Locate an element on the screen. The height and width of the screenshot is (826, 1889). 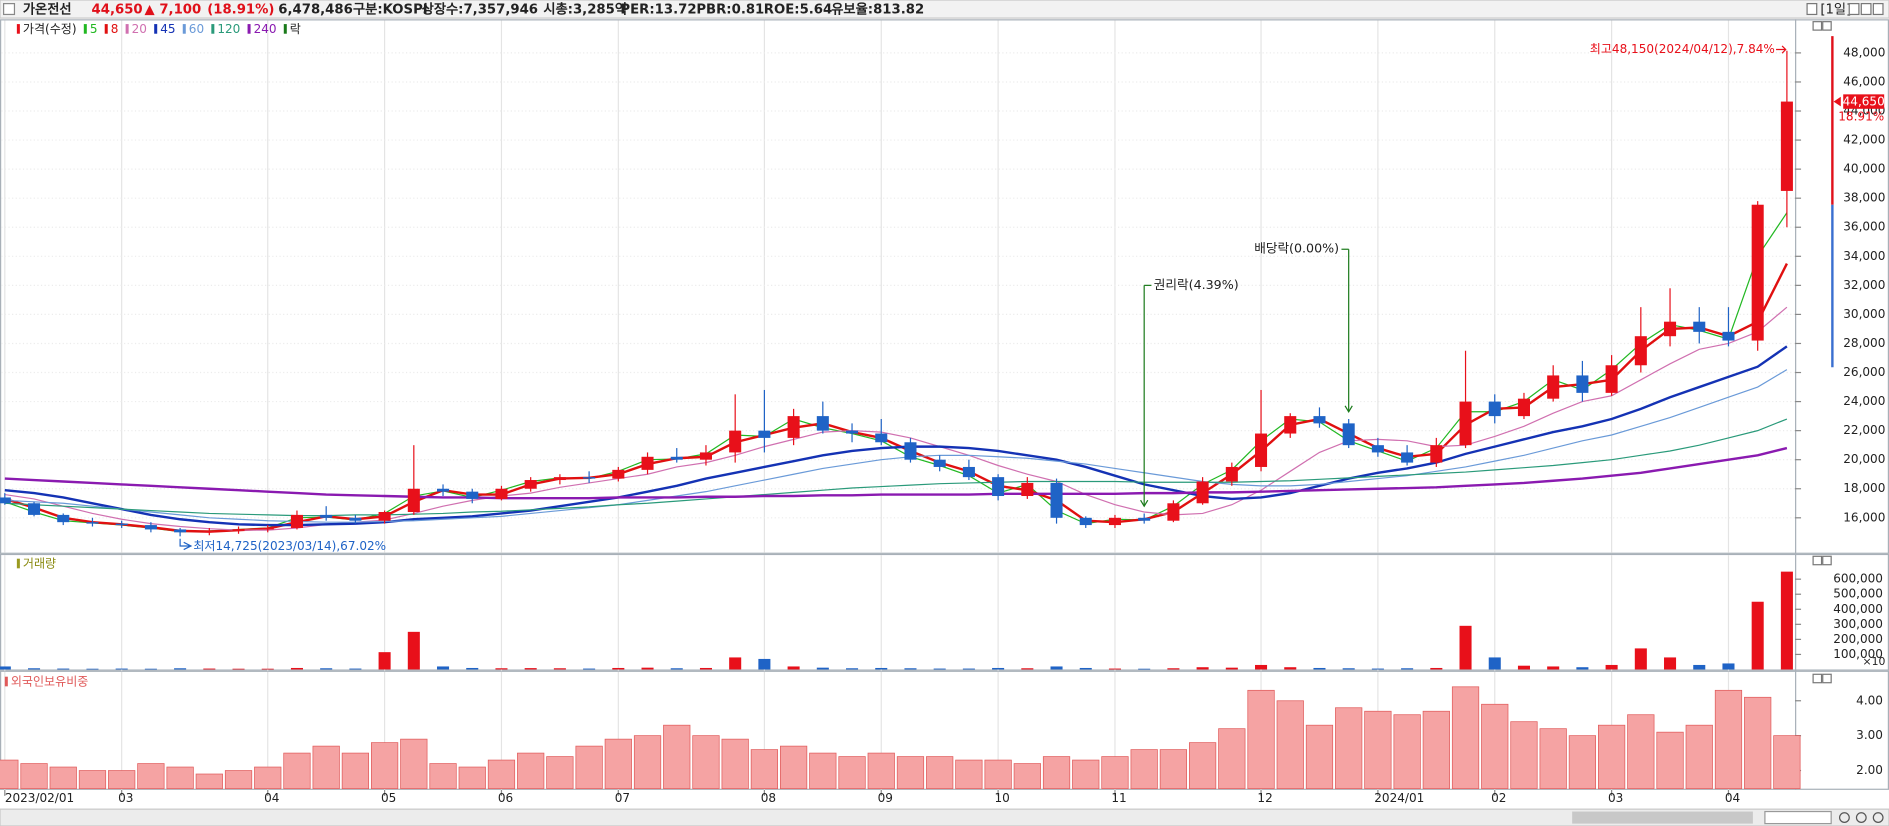
scrollbar is located at coordinates (944, 817).